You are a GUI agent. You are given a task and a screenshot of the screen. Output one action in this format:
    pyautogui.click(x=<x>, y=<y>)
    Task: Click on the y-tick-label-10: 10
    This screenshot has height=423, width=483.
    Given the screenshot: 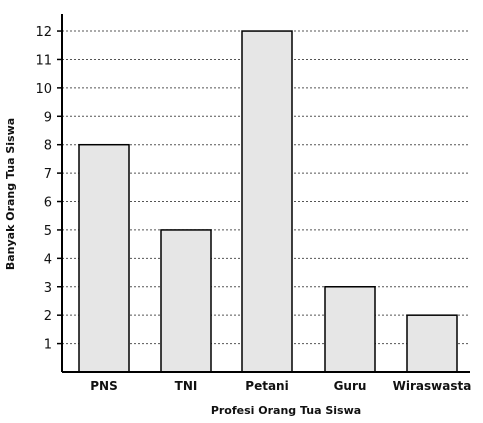 What is the action you would take?
    pyautogui.click(x=43, y=89)
    